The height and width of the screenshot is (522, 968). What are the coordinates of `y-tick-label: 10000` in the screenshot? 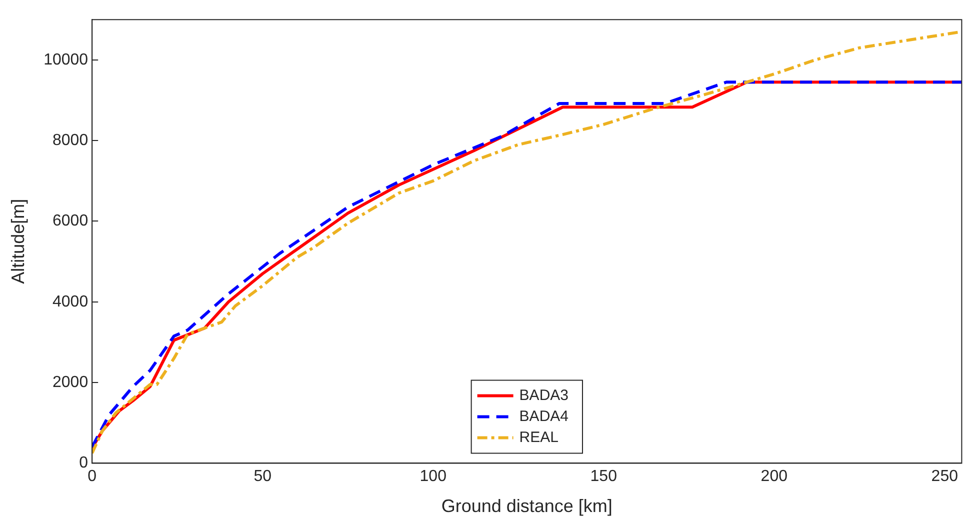 It's located at (66, 59).